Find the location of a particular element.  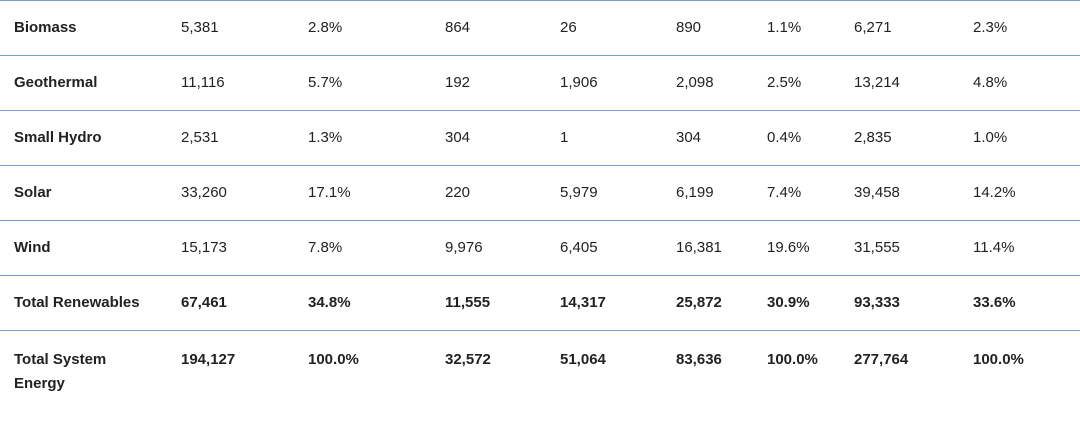

table-cell: 83,636 is located at coordinates (707, 376).